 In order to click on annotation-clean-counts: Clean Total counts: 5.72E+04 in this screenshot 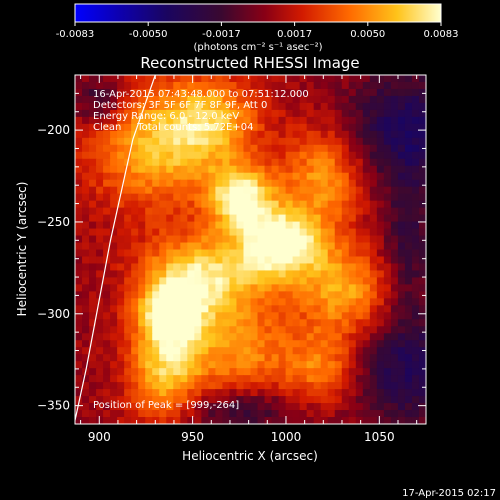, I will do `click(173, 127)`.